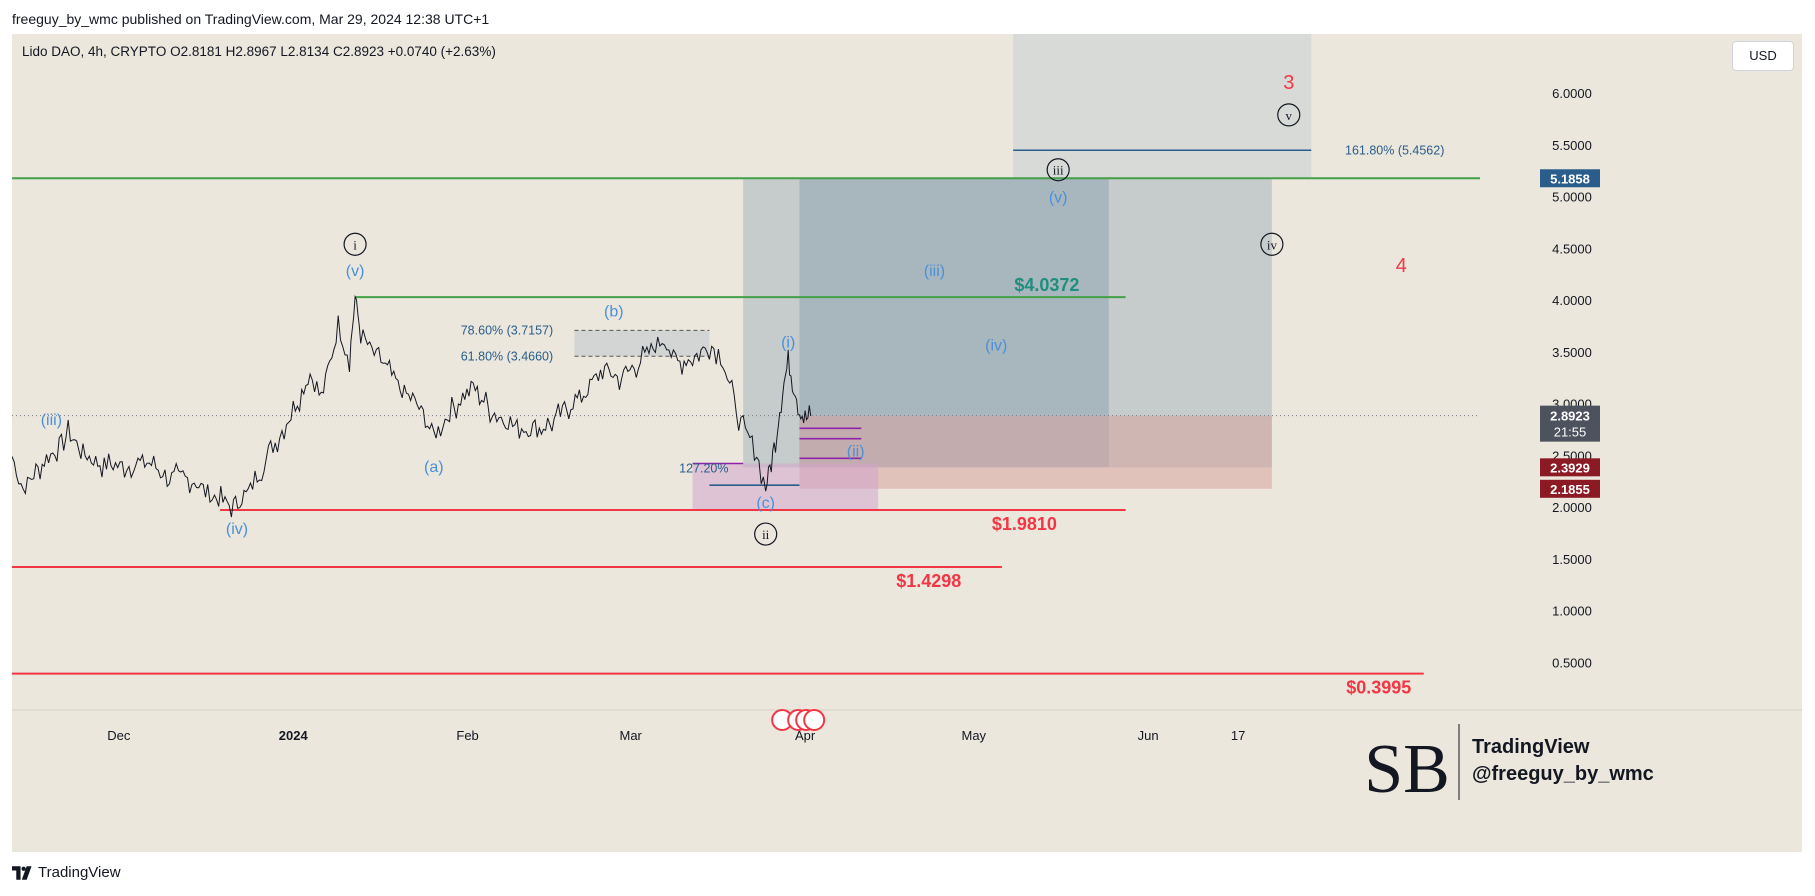 This screenshot has width=1815, height=896. Describe the element at coordinates (1148, 735) in the screenshot. I see `time-axis-tick-label: Jun` at that location.